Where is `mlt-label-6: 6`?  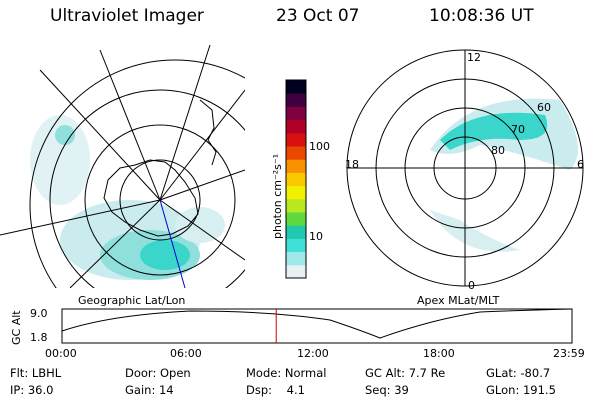
mlt-label-6: 6 is located at coordinates (580, 164).